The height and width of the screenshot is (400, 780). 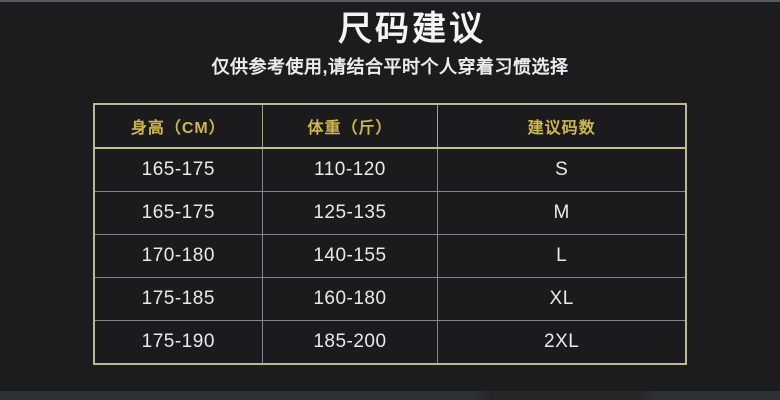 I want to click on table-row: 165-175 125-135 M, so click(x=390, y=213).